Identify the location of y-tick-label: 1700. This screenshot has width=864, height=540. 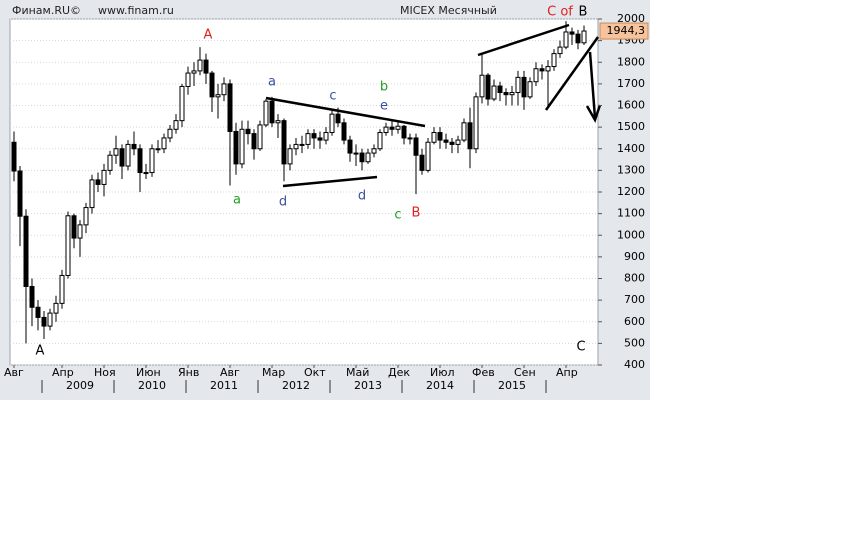
(631, 83).